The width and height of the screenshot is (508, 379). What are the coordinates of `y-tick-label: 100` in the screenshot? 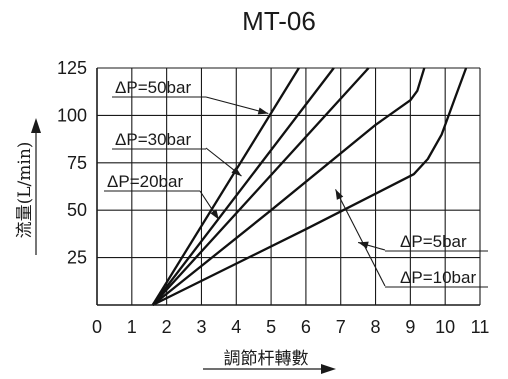 It's located at (72, 115).